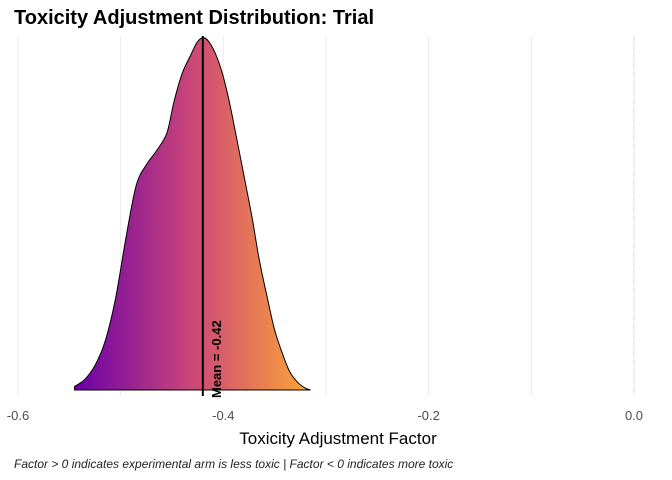 The image size is (672, 480). I want to click on x-axis-label: Toxicity Adjustment Factor, so click(338, 438).